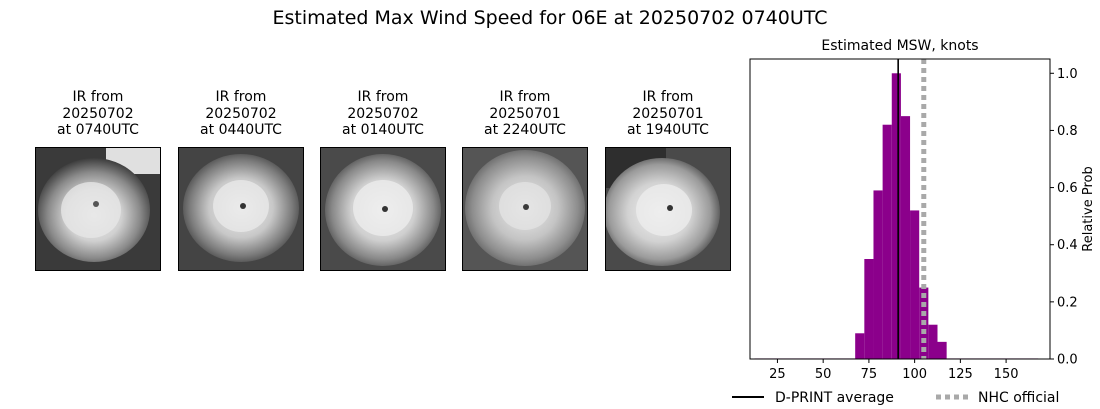  Describe the element at coordinates (912, 209) in the screenshot. I see `reference-lines` at that location.